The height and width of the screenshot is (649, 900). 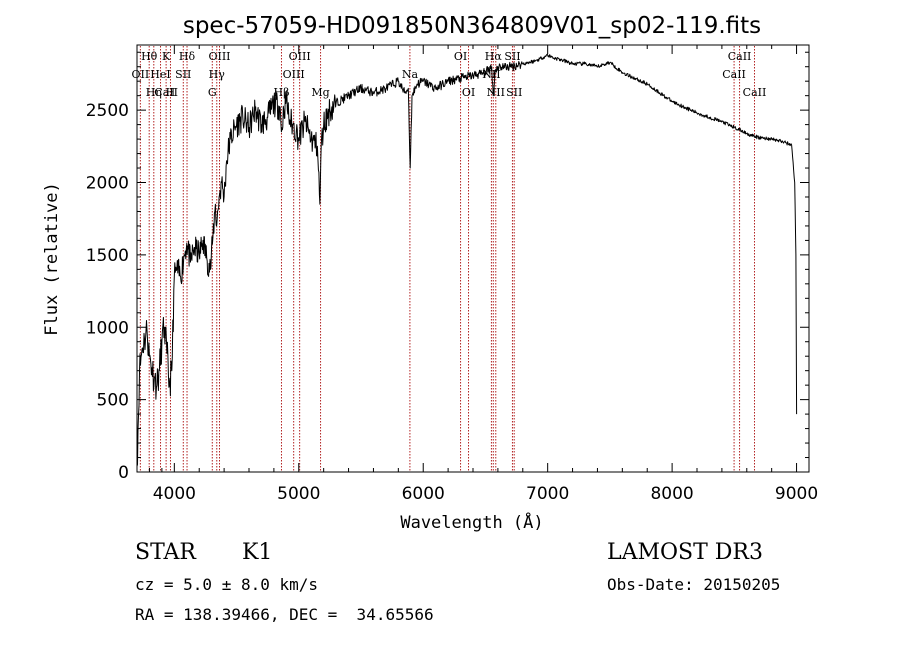 What do you see at coordinates (217, 74) in the screenshot?
I see `spectral-line-label: Hγ` at bounding box center [217, 74].